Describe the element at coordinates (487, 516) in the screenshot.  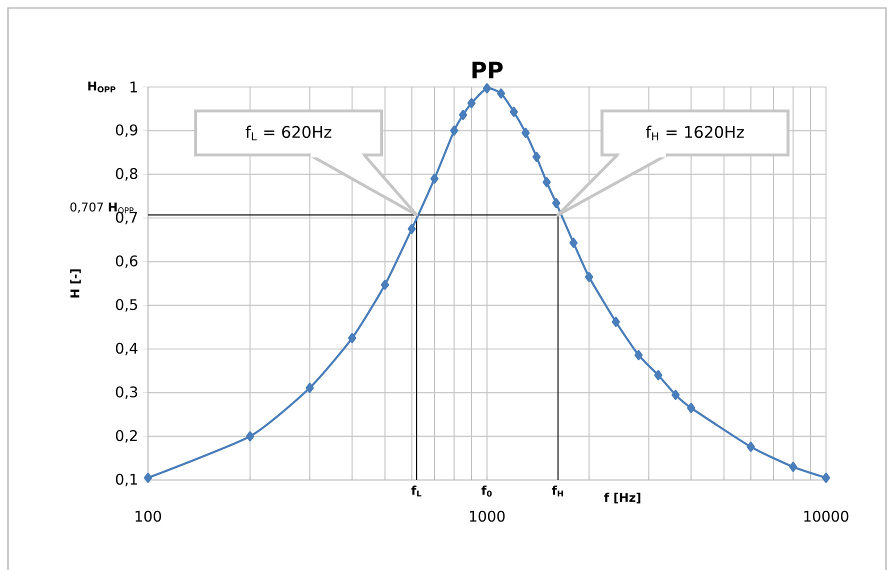
I see `x-tick-label: 1000` at that location.